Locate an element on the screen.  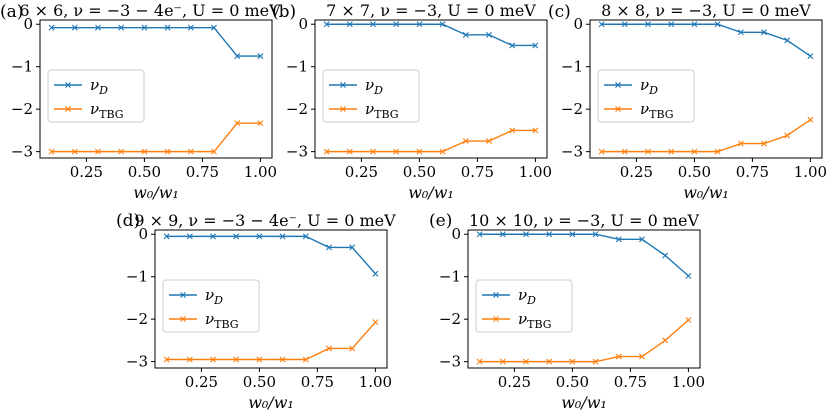
chart-title: 8 × 8, ν = −3, U = 0 meV is located at coordinates (706, 10).